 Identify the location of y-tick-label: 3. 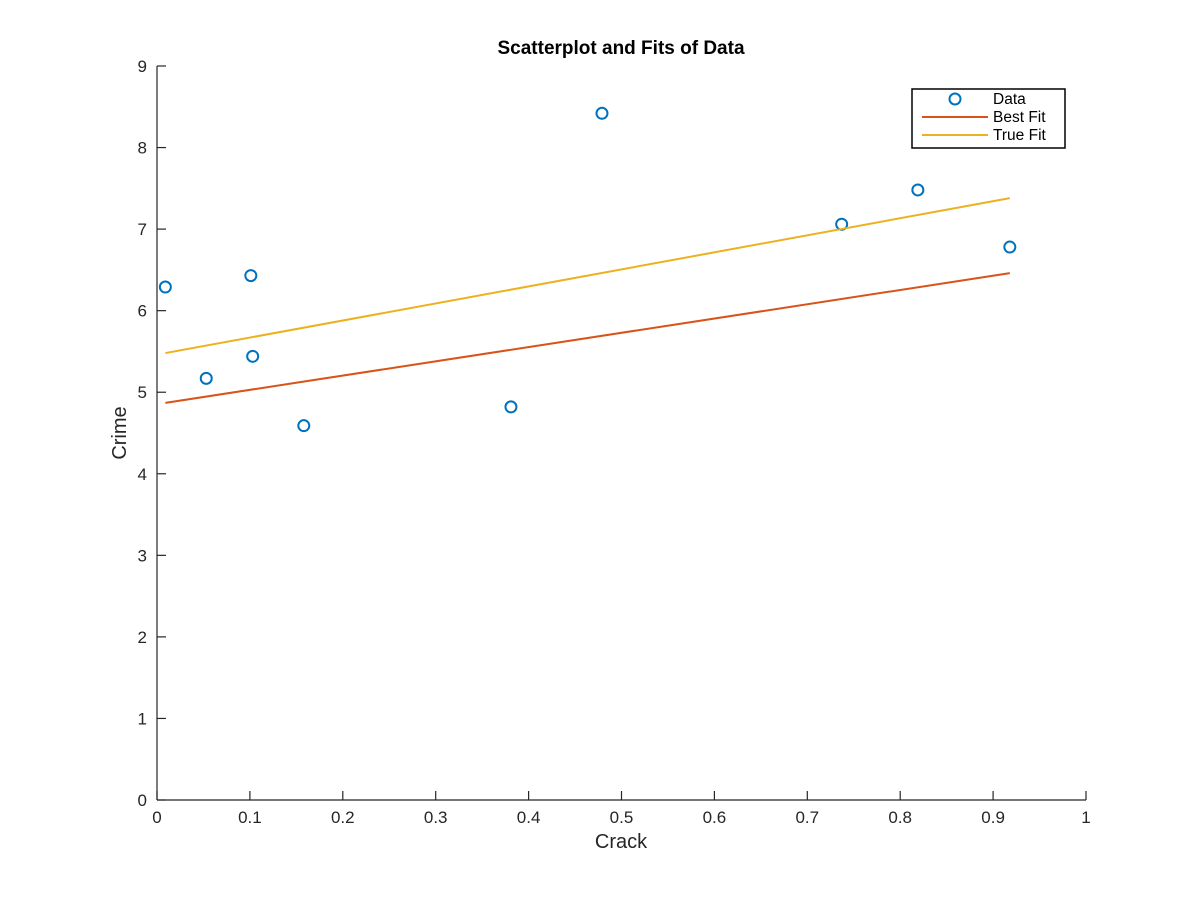
(142, 555).